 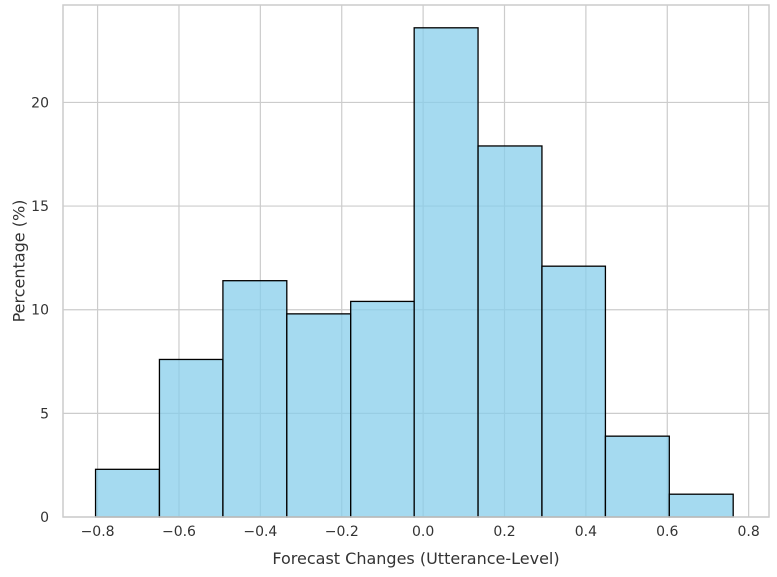 I want to click on x-tick-labels: −0.8 −0.6 −0.4 −0.2 0.0 0.2 0.4 0.6 0.8, so click(x=420, y=532).